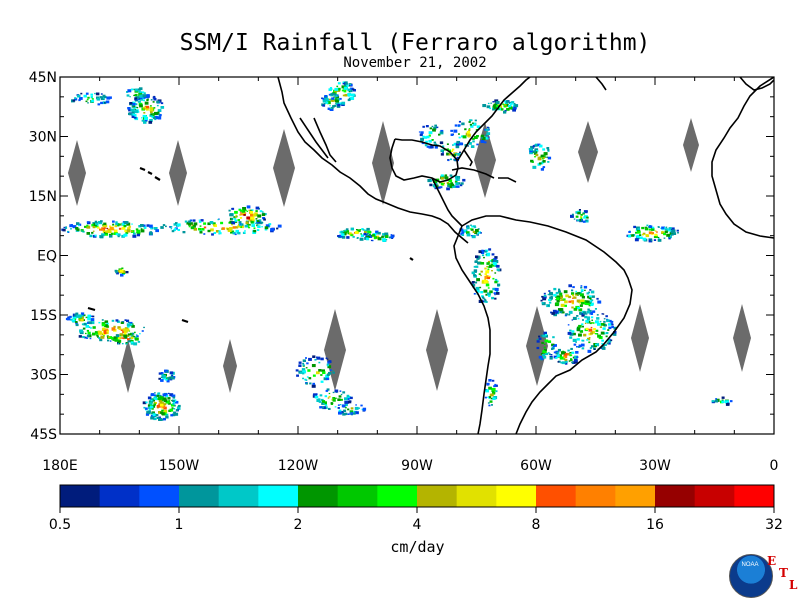  What do you see at coordinates (447, 202) in the screenshot?
I see `coast-central-america` at bounding box center [447, 202].